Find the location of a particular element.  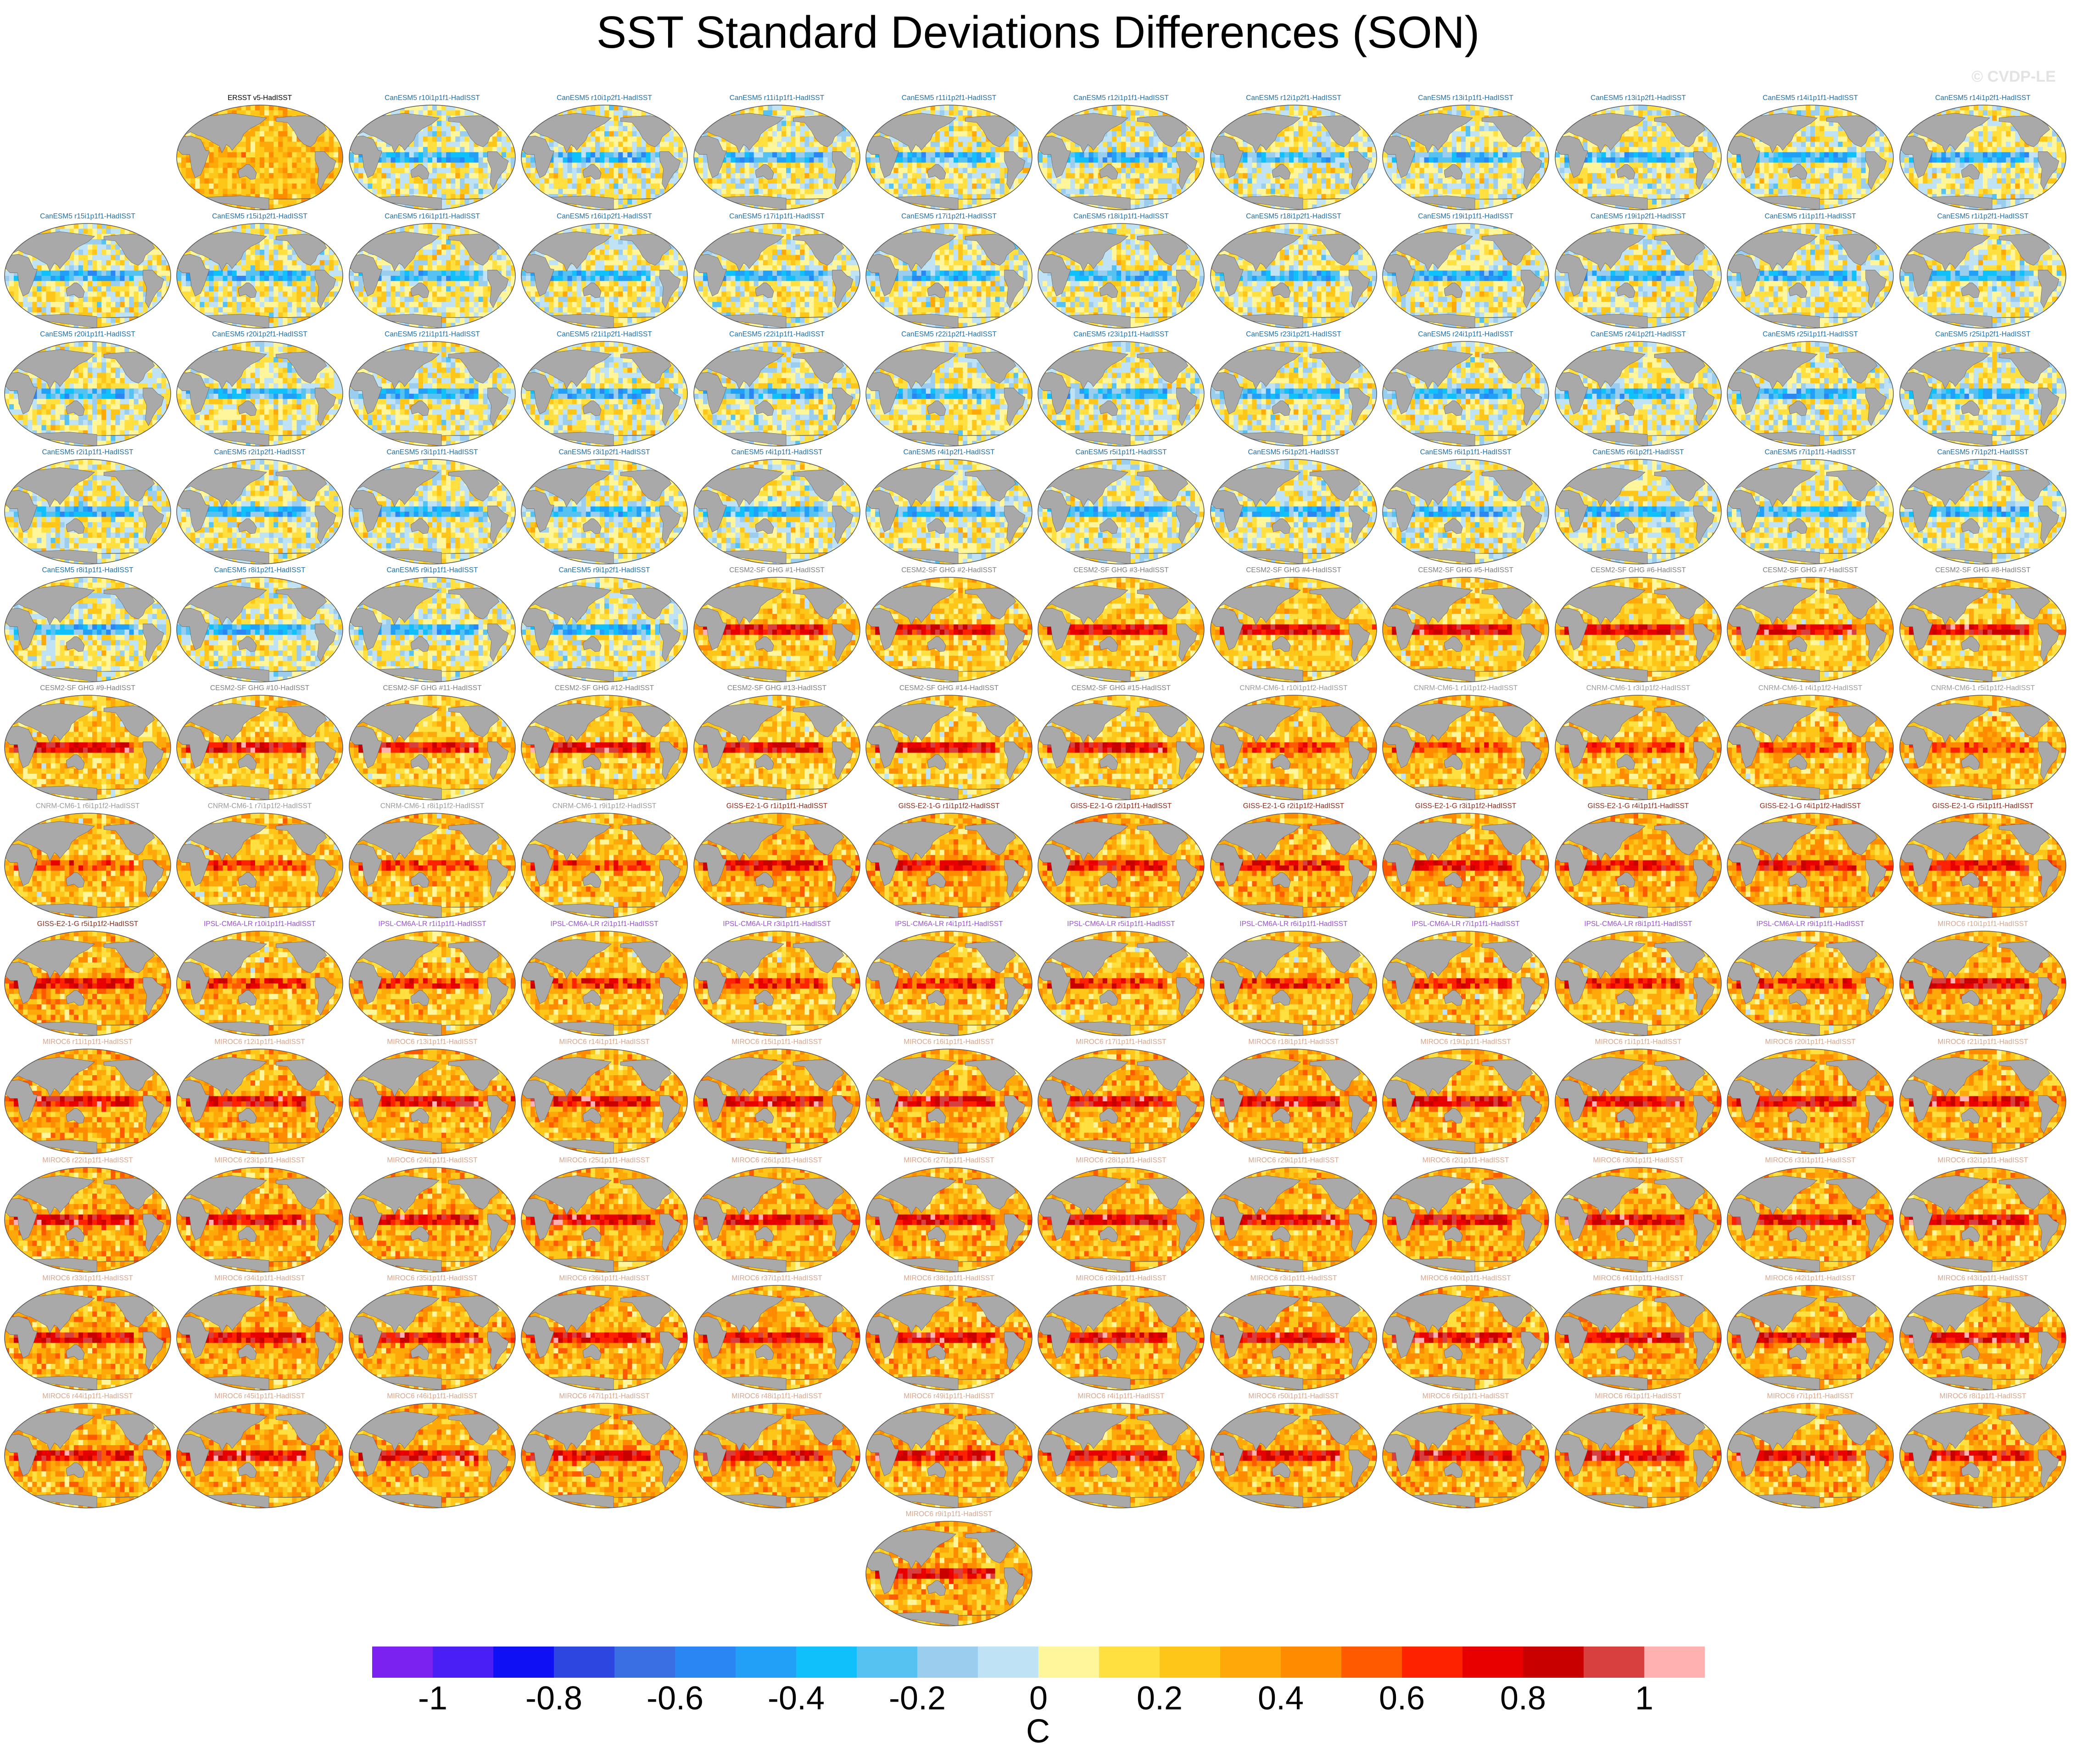

map-panel-title: CanESM5 r25i1p1f1-HadISST is located at coordinates (1810, 334).